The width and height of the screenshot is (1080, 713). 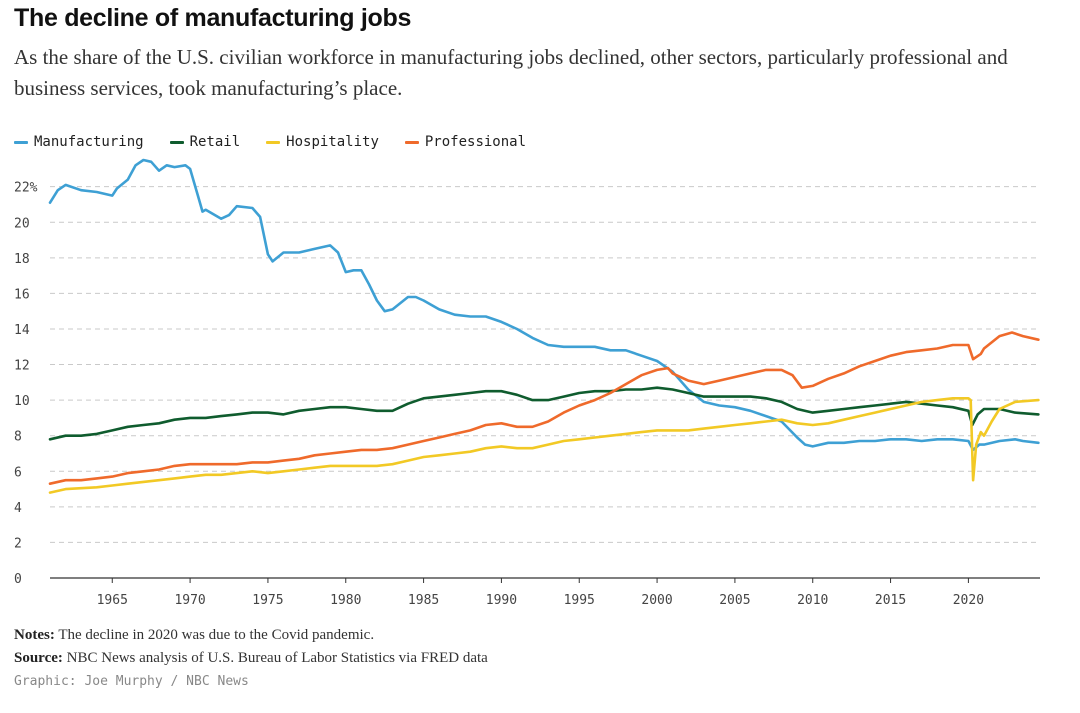 What do you see at coordinates (332, 142) in the screenshot?
I see `legend-label-hospitality: Hospitality` at bounding box center [332, 142].